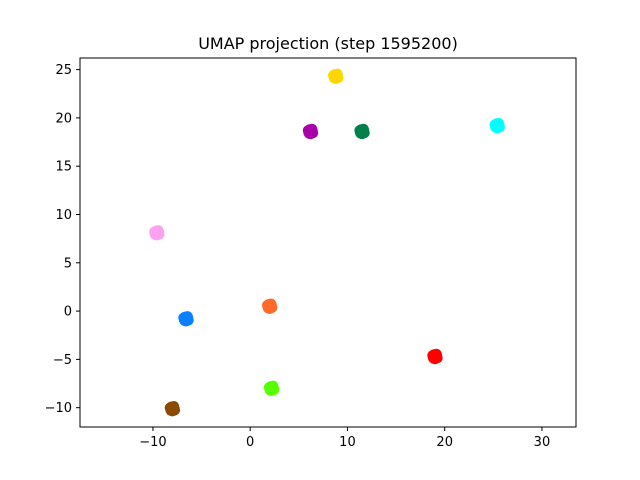 The image size is (640, 480). Describe the element at coordinates (68, 263) in the screenshot. I see `y-tick-label: 5` at that location.